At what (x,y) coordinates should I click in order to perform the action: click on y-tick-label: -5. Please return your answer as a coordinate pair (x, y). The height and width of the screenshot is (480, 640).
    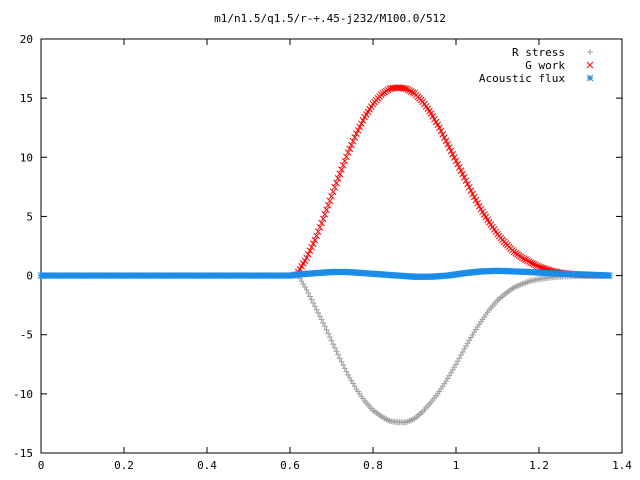
    Looking at the image, I should click on (26, 335).